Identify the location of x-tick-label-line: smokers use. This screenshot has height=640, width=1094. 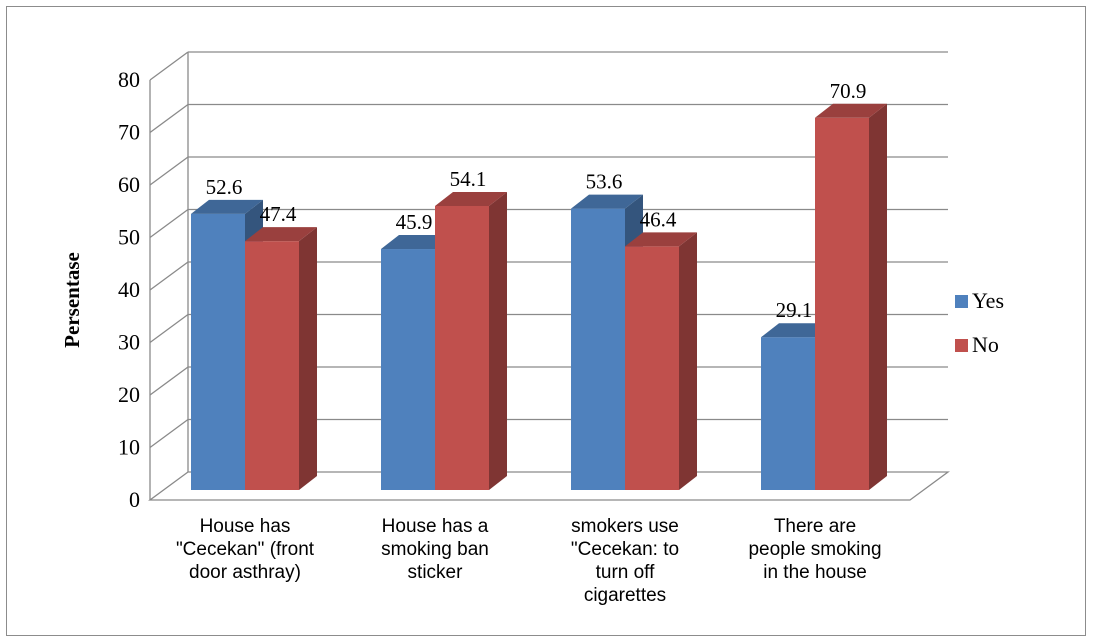
(625, 526).